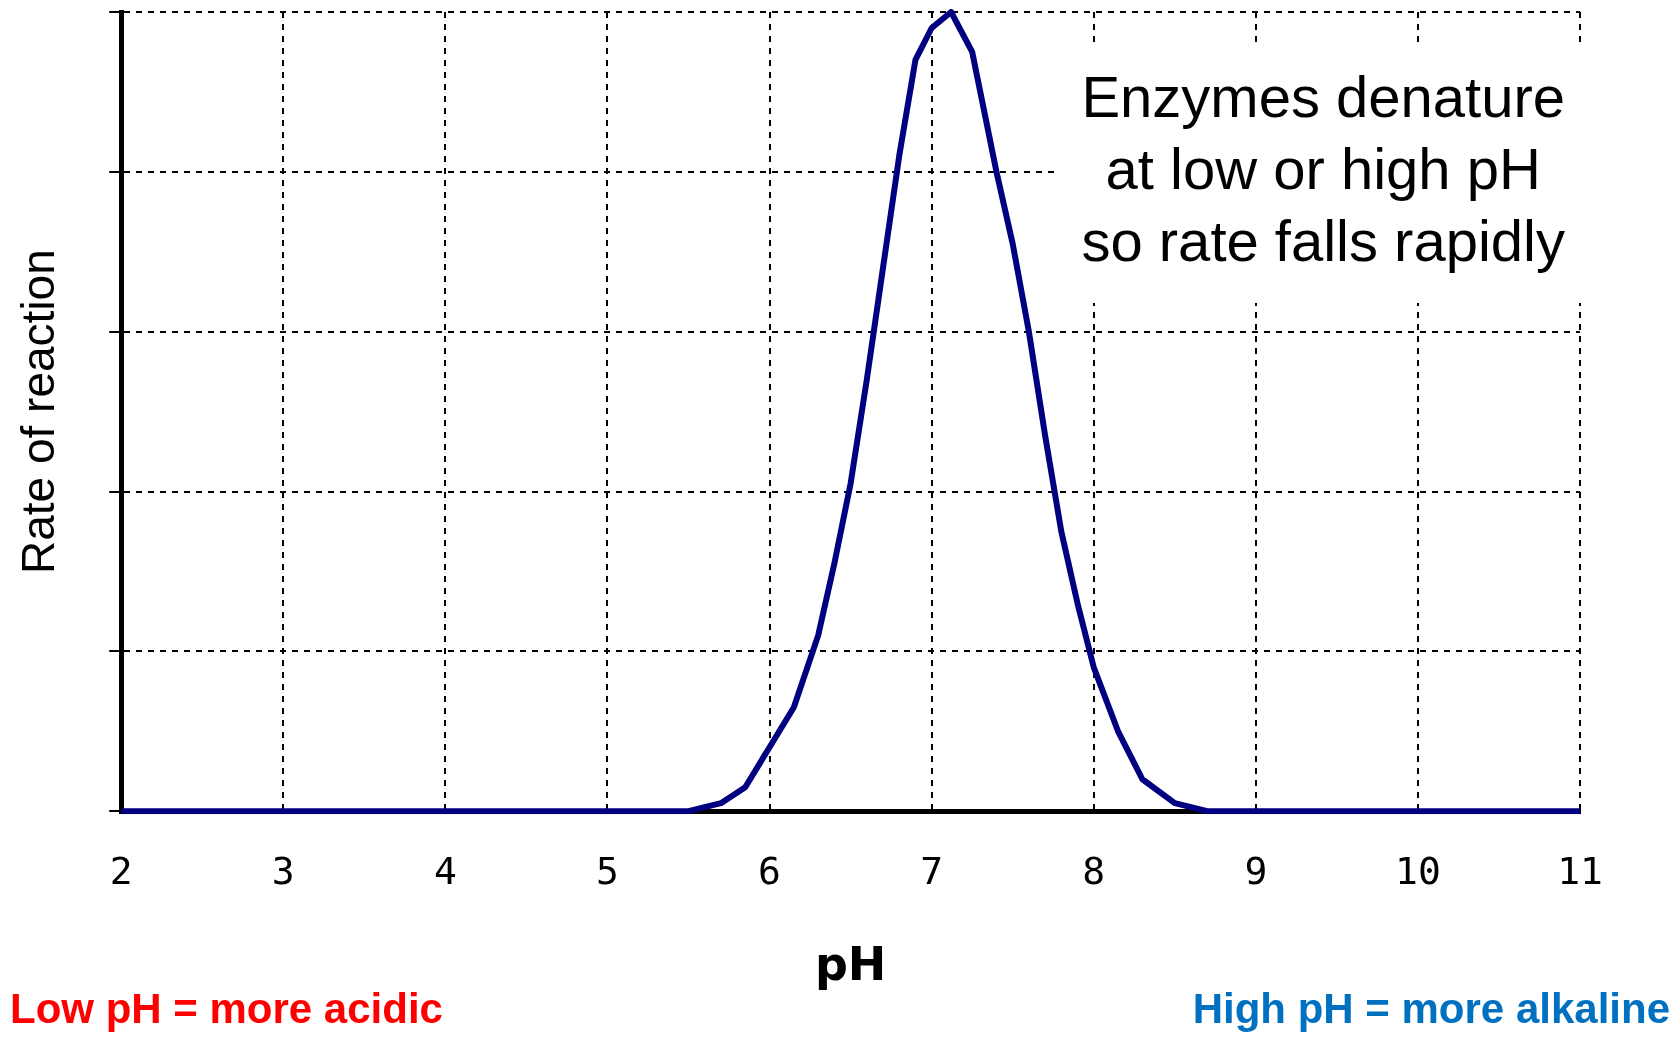 This screenshot has height=1041, width=1680. What do you see at coordinates (1256, 870) in the screenshot?
I see `x-tick-label: 9` at bounding box center [1256, 870].